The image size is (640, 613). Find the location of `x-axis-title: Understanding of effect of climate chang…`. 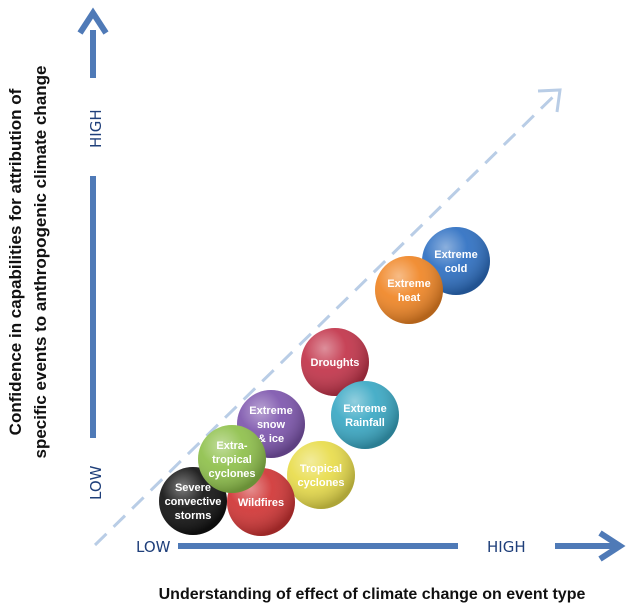

x-axis-title: Understanding of effect of climate chang… is located at coordinates (372, 594).